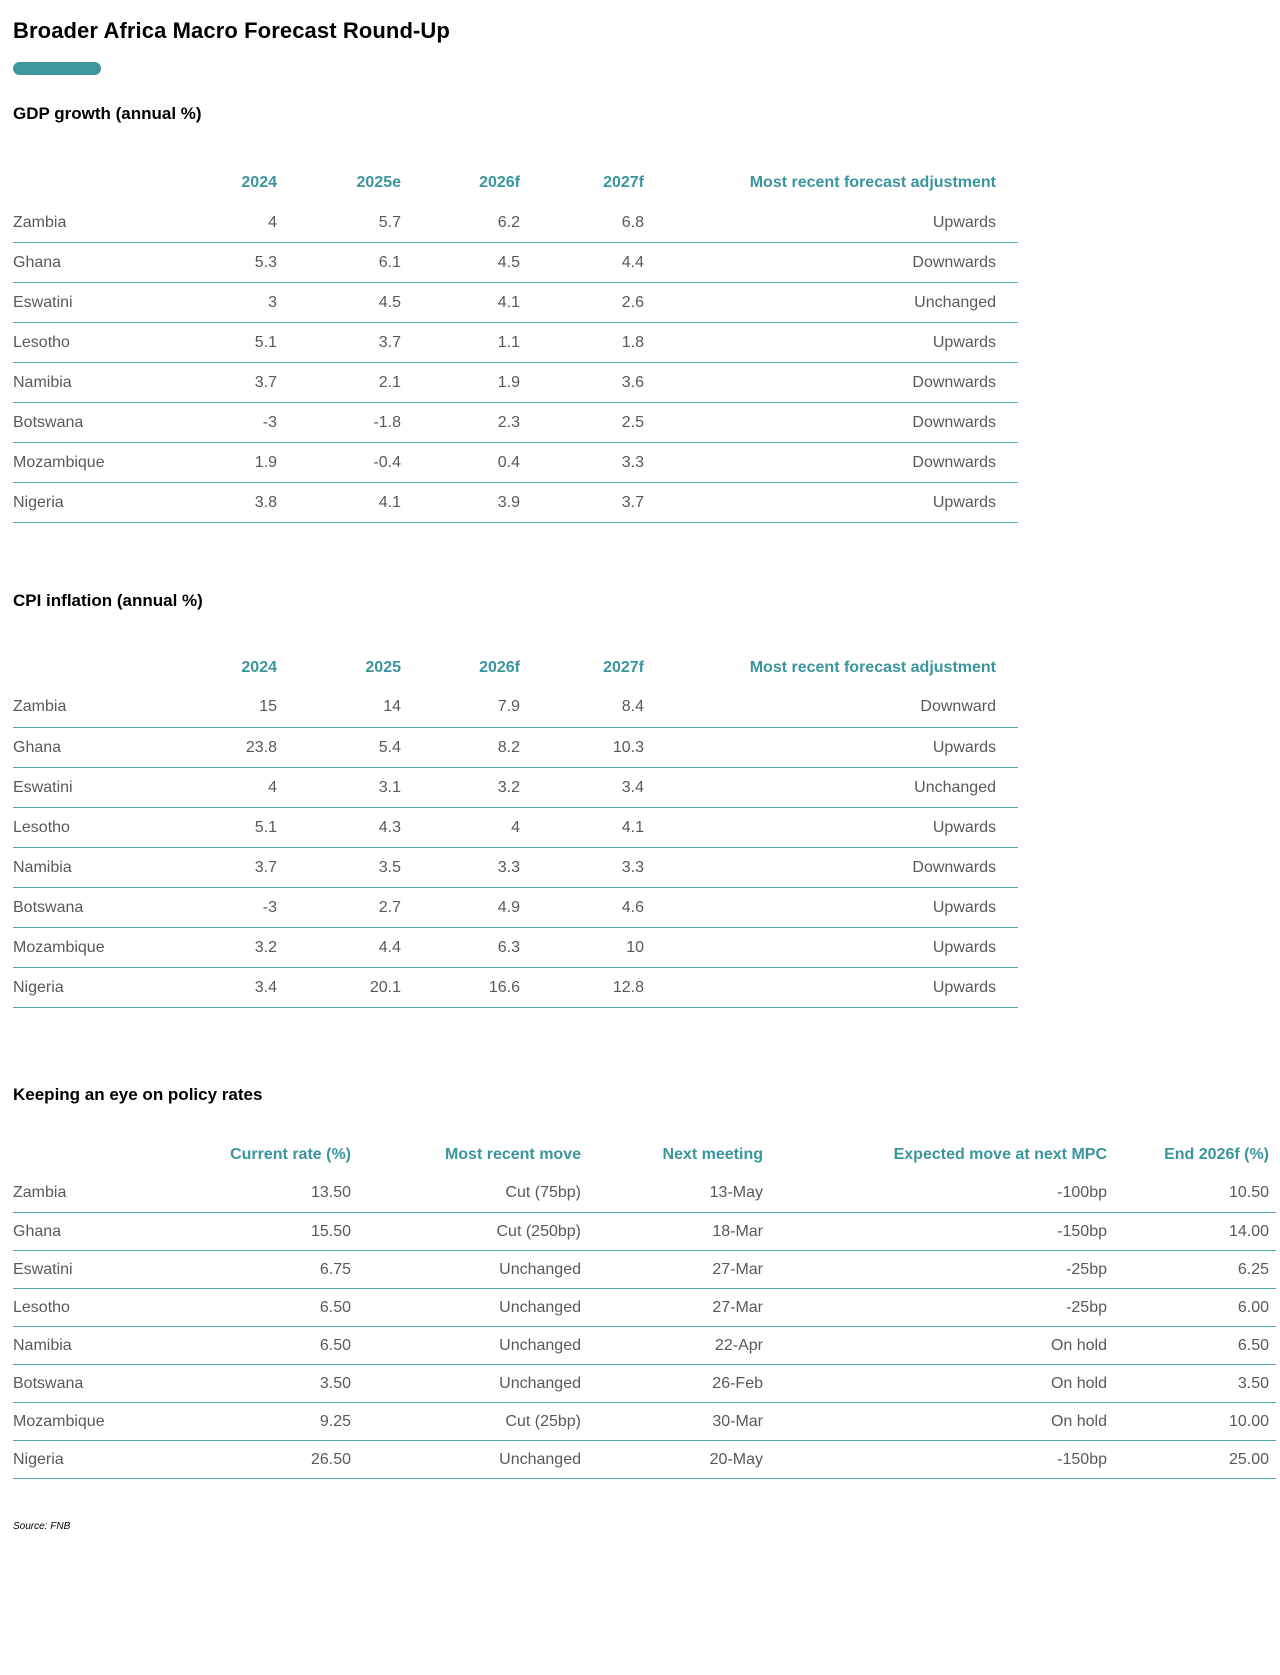 Image resolution: width=1280 pixels, height=1675 pixels. Describe the element at coordinates (582, 908) in the screenshot. I see `value-cell: 4.6` at that location.